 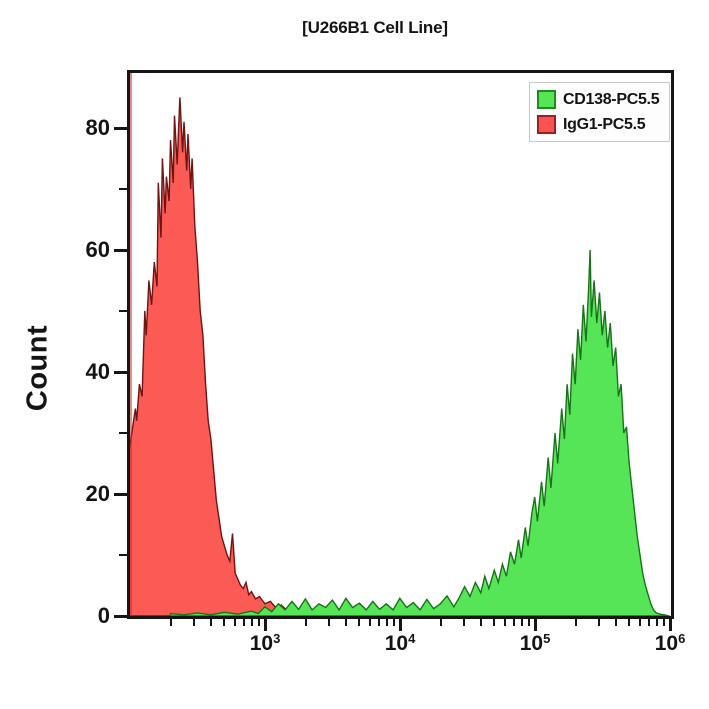 What do you see at coordinates (97, 249) in the screenshot?
I see `y-tick-label-60: 60` at bounding box center [97, 249].